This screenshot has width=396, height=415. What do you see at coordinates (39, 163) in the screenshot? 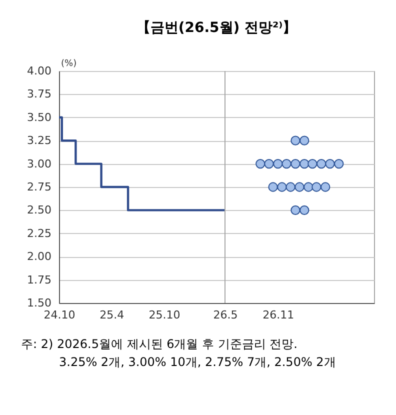
I see `y-tick-label: 3.00` at bounding box center [39, 163].